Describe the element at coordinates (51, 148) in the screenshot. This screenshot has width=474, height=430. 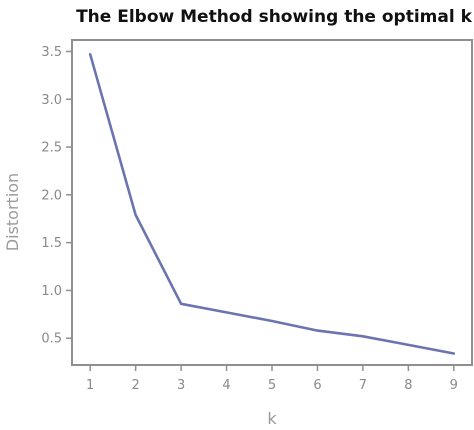
I see `y-tick-label: 2.5` at that location.